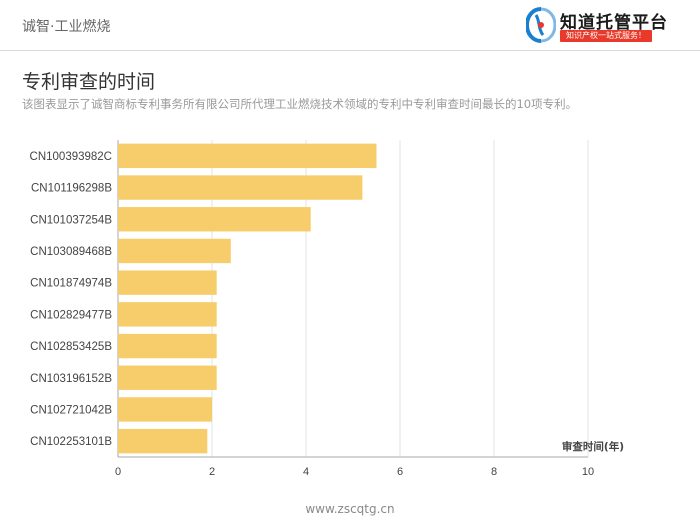  Describe the element at coordinates (494, 472) in the screenshot. I see `x-tick-label: 8` at that location.